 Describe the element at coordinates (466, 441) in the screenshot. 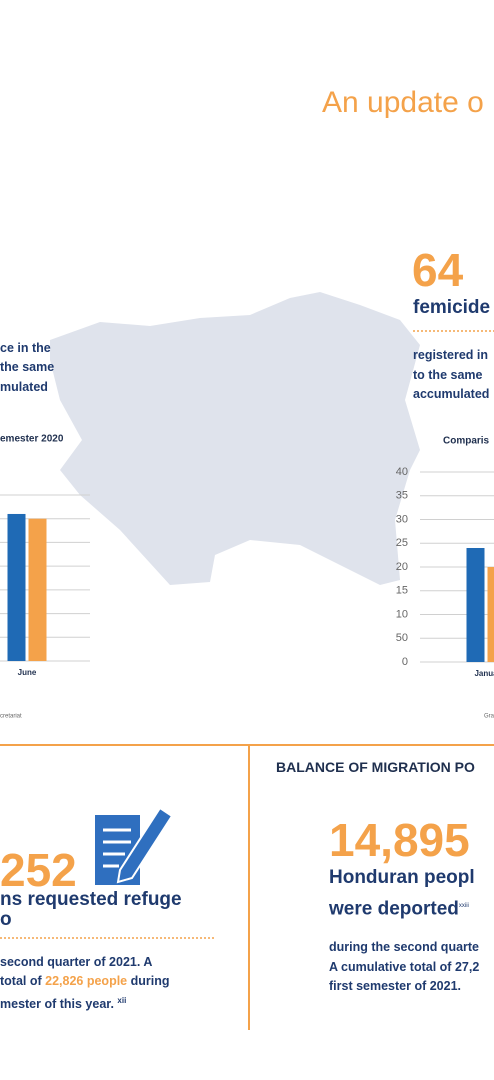

I see `chart-title: Comparis` at that location.